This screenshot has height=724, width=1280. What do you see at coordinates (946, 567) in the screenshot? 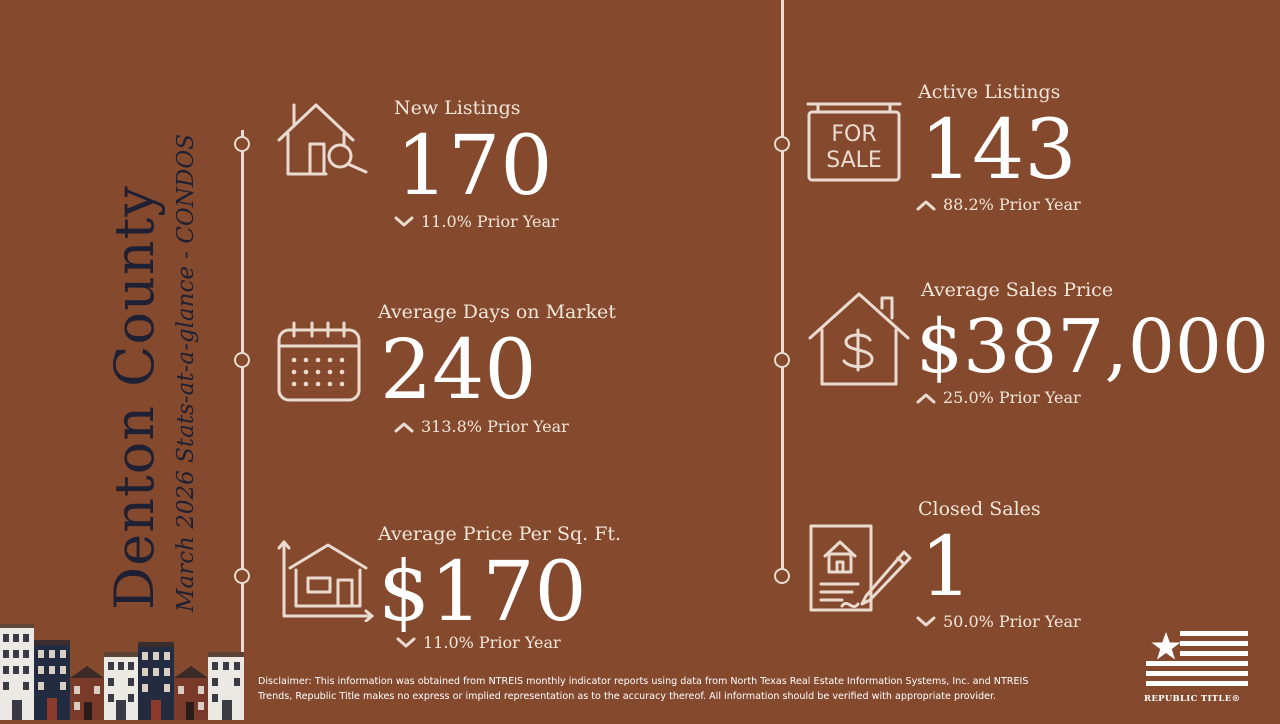
I see `closed-sales-value: 1` at bounding box center [946, 567].